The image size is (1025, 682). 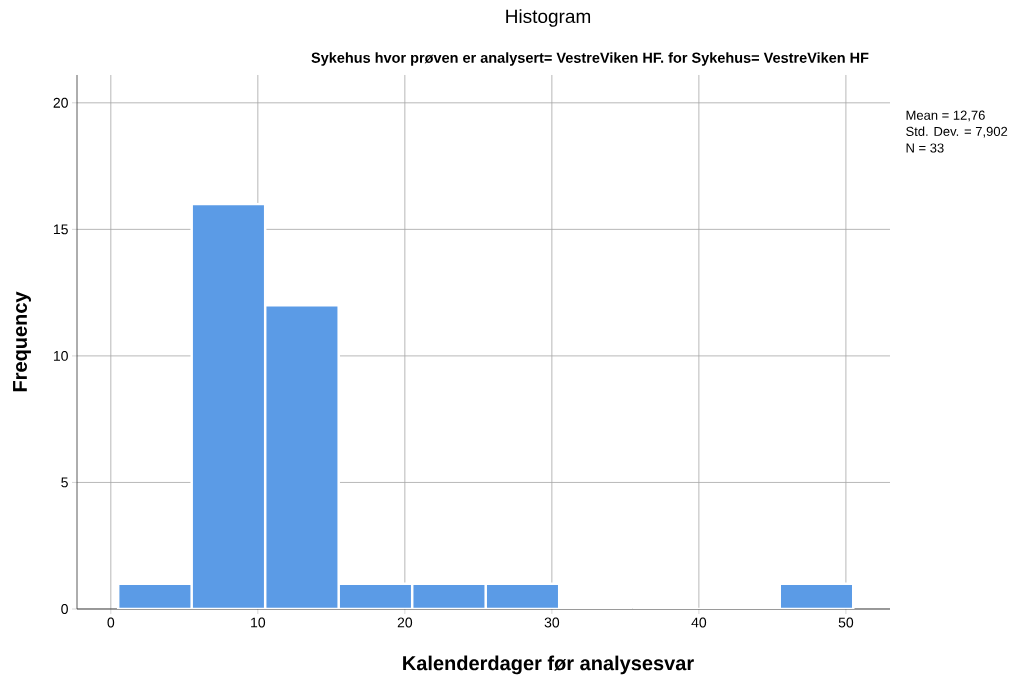 What do you see at coordinates (548, 18) in the screenshot?
I see `chart-title: Histogram` at bounding box center [548, 18].